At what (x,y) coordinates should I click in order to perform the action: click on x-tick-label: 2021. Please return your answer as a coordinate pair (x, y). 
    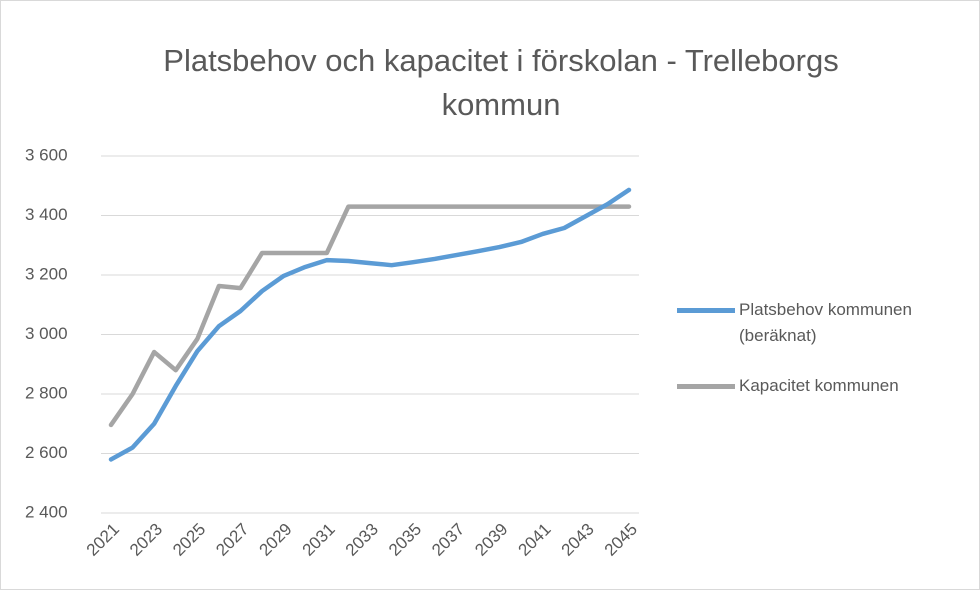
    Looking at the image, I should click on (103, 540).